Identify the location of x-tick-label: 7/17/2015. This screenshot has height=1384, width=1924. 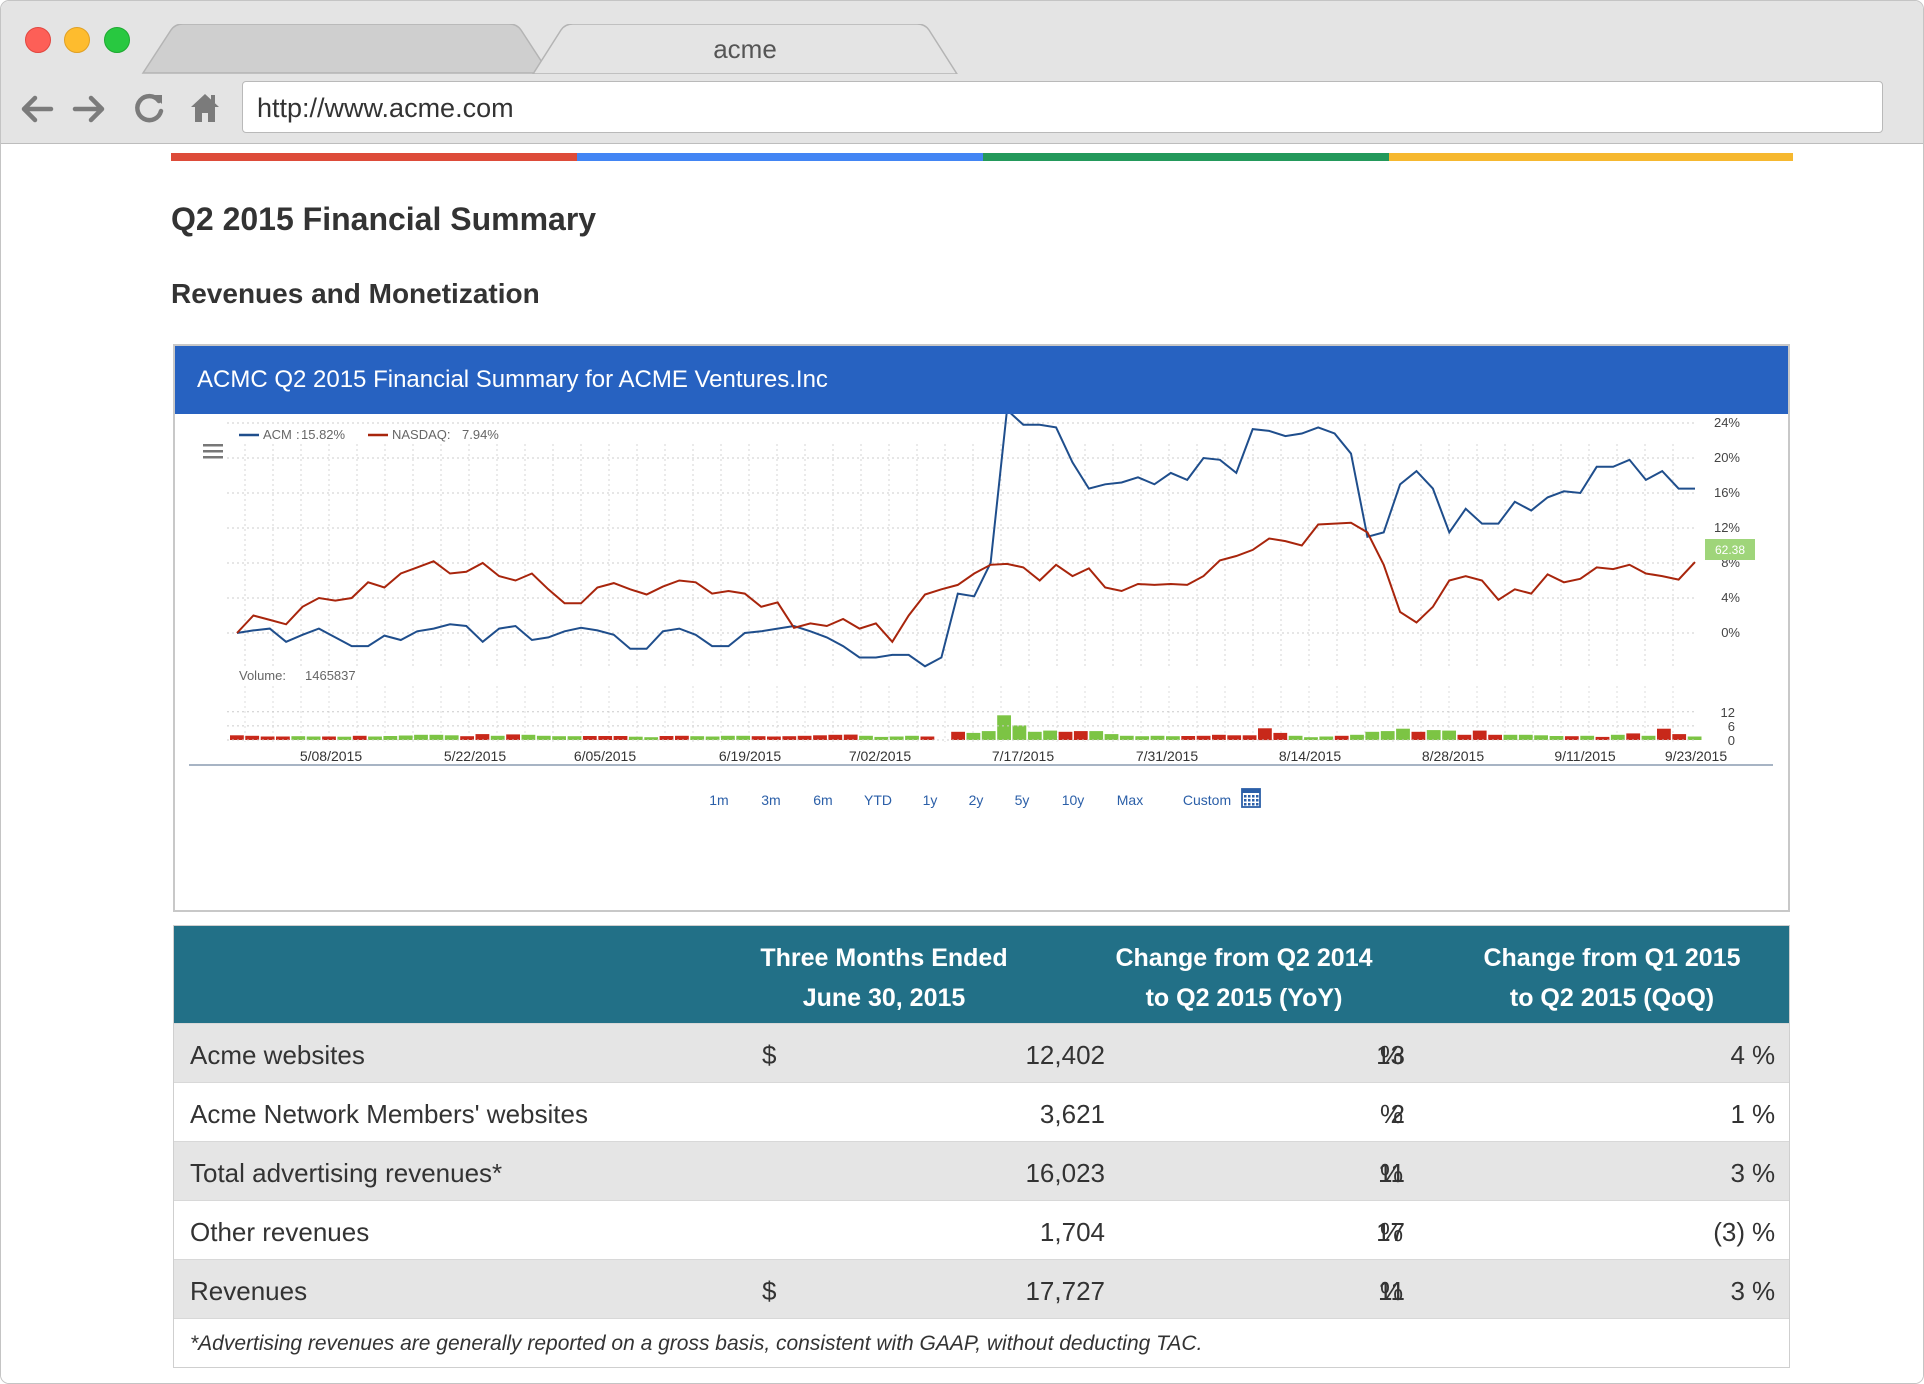
(1023, 756).